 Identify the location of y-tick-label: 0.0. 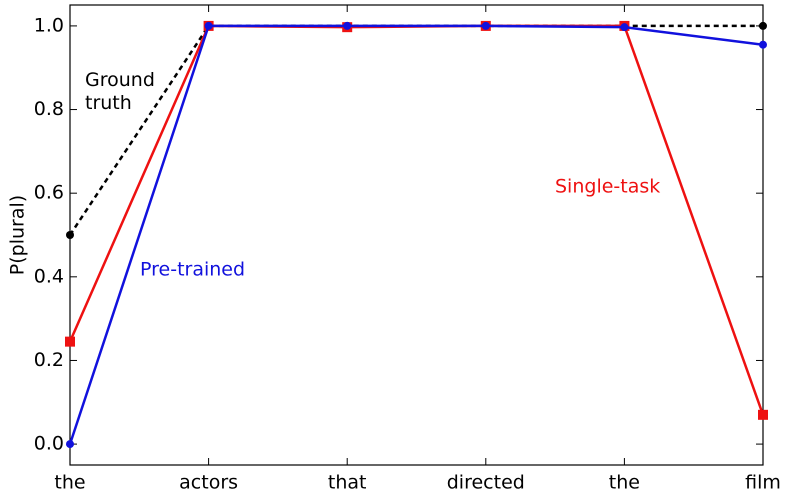
(49, 444).